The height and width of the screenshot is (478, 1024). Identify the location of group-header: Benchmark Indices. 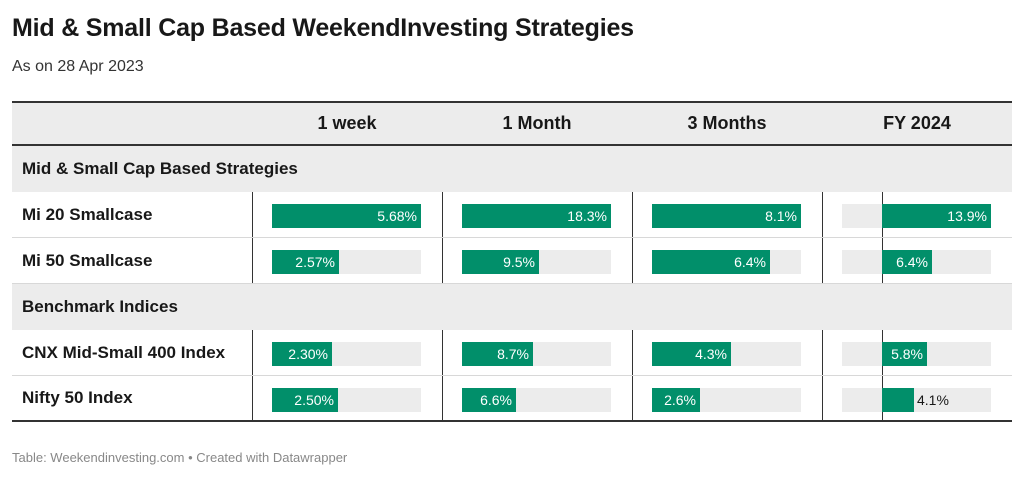
(512, 307).